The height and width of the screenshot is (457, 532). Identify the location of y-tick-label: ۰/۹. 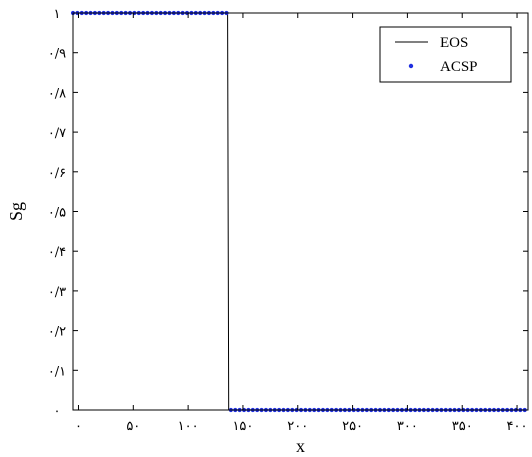
(57, 54).